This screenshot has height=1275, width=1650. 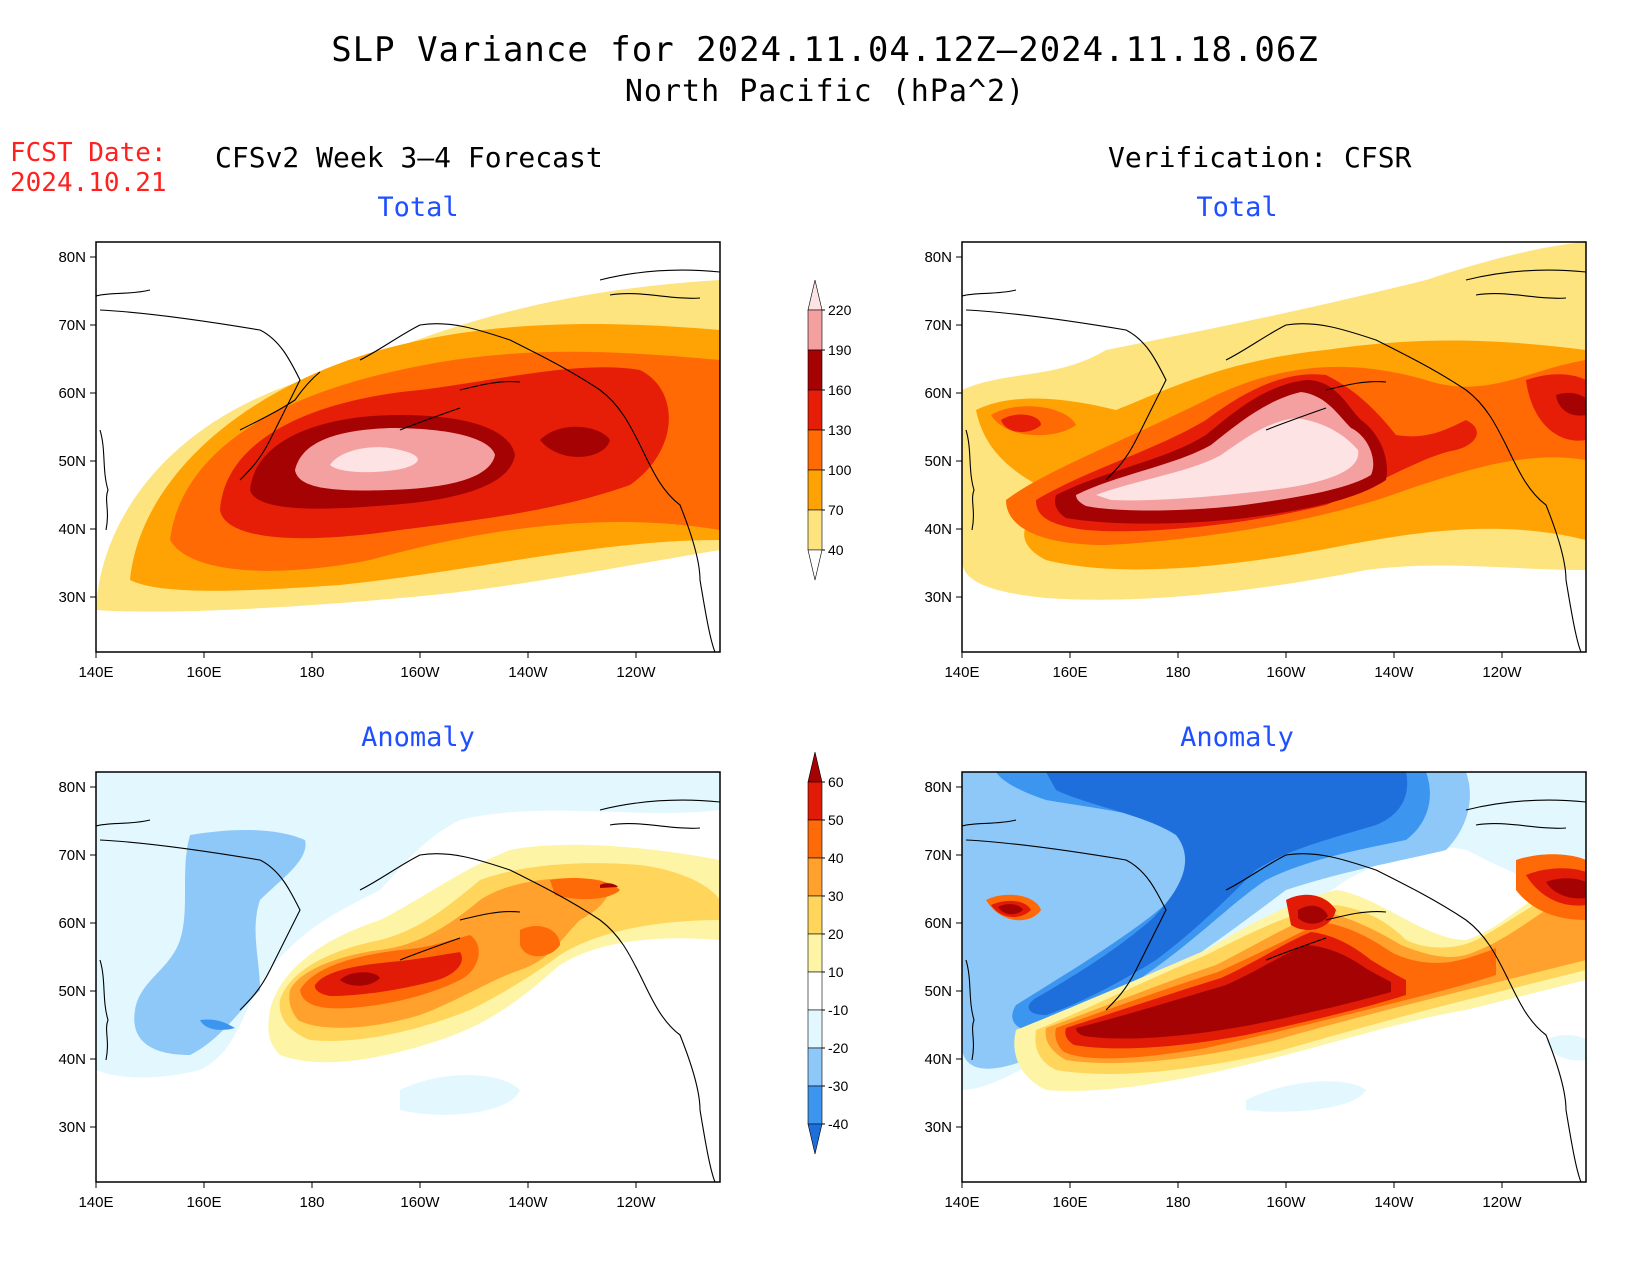 I want to click on forecast-anomaly-ticks, so click(x=363, y=987).